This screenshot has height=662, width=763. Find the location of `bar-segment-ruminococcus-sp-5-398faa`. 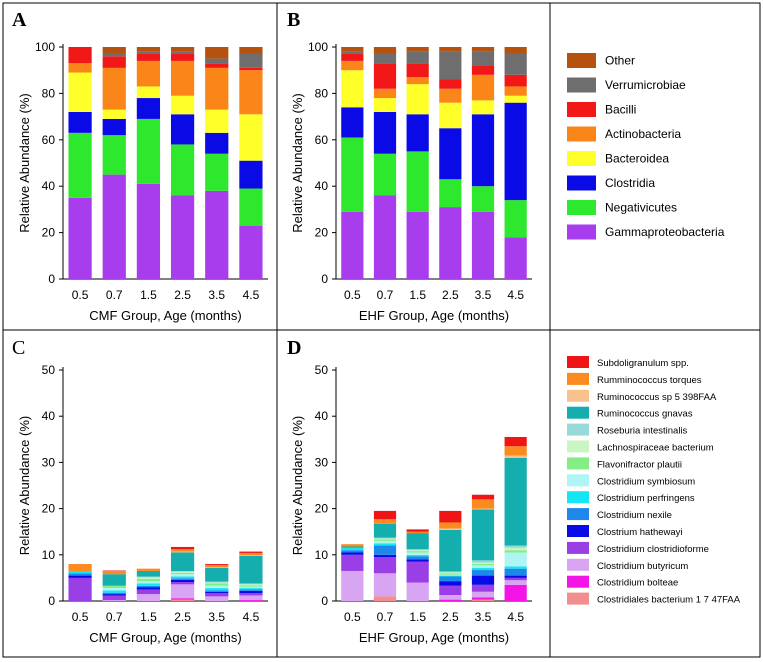

bar-segment-ruminococcus-sp-5-398faa is located at coordinates (182, 552).